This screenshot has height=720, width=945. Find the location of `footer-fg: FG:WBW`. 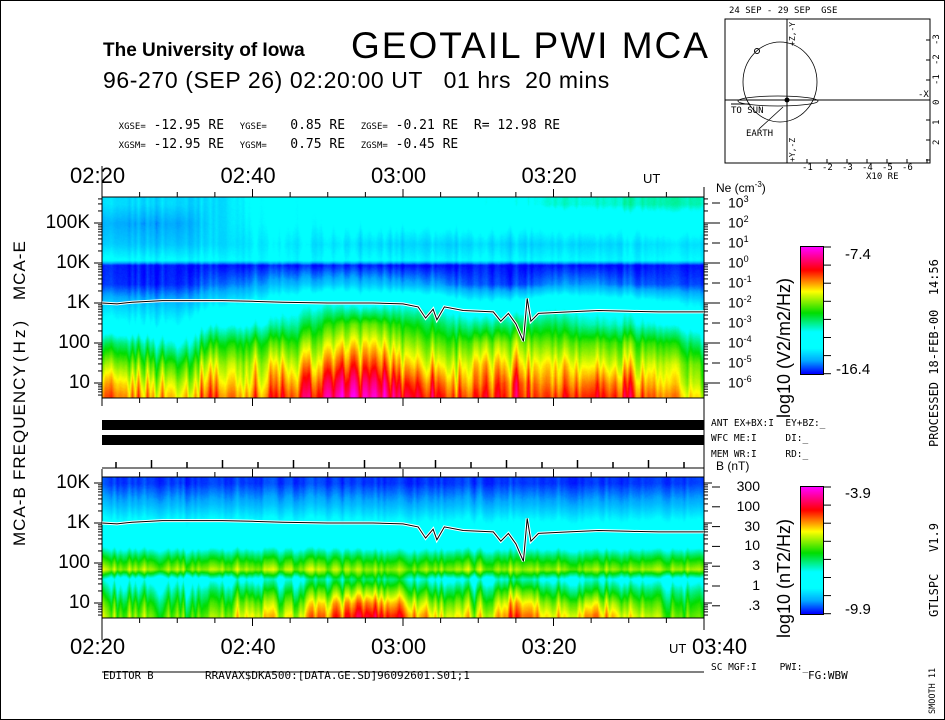

footer-fg: FG:WBW is located at coordinates (828, 675).